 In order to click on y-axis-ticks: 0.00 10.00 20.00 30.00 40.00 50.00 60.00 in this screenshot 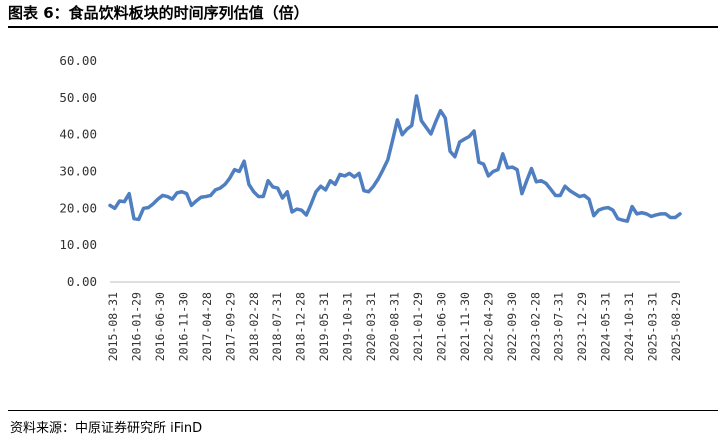, I will do `click(78, 171)`.